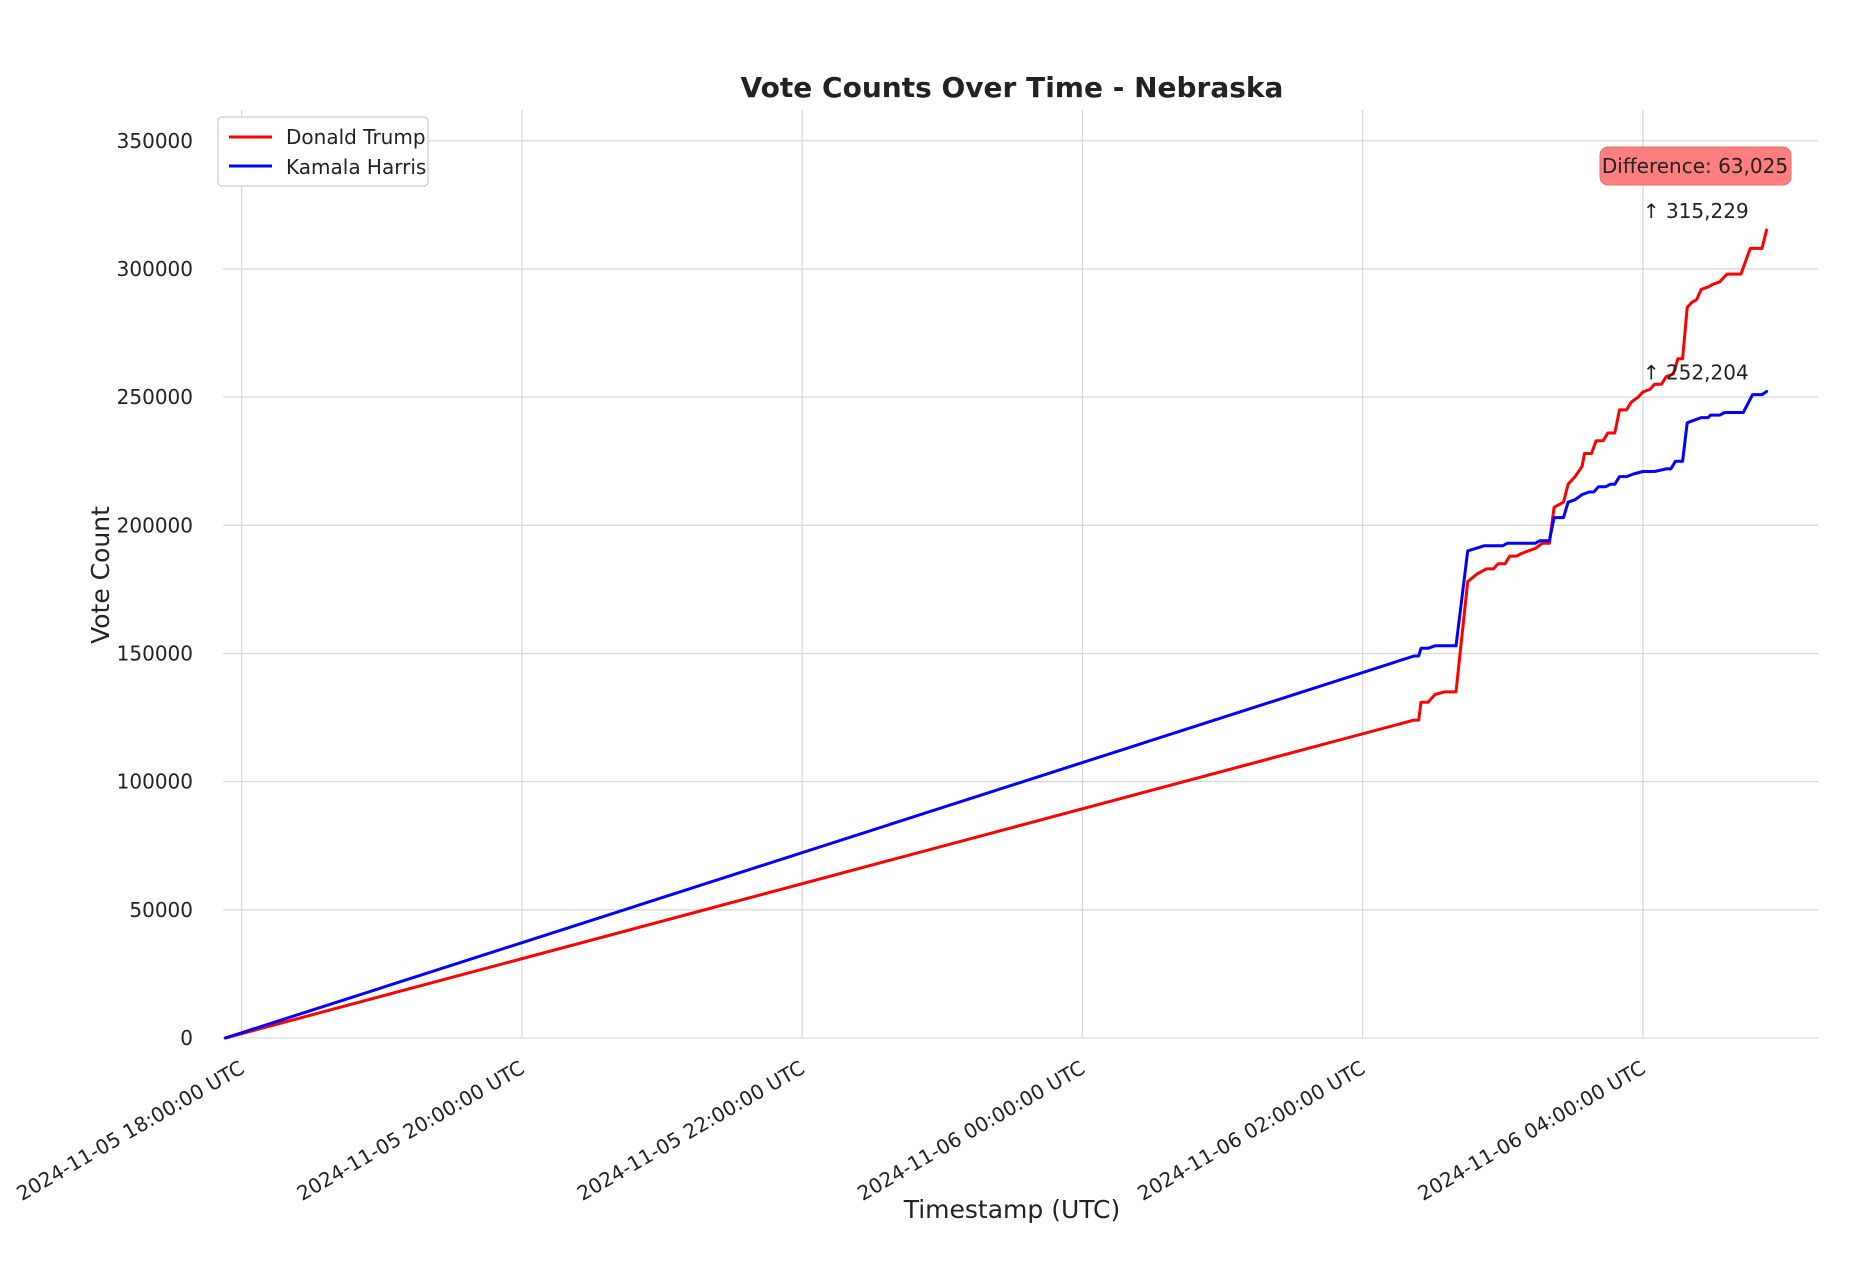 The width and height of the screenshot is (1876, 1287). Describe the element at coordinates (1012, 1209) in the screenshot. I see `x-axis-label: Timestamp (UTC)` at that location.